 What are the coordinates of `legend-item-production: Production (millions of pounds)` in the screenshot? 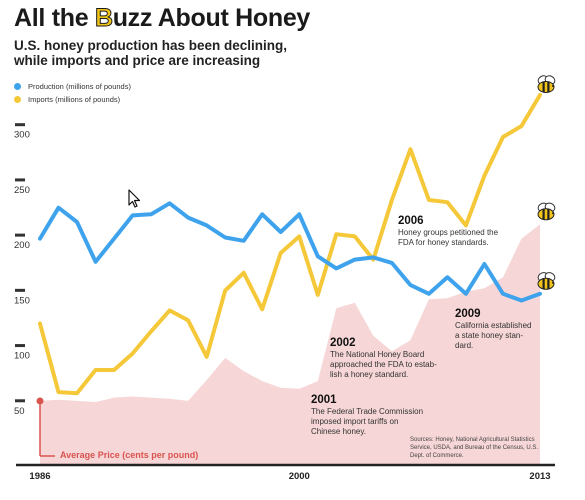 It's located at (72, 86).